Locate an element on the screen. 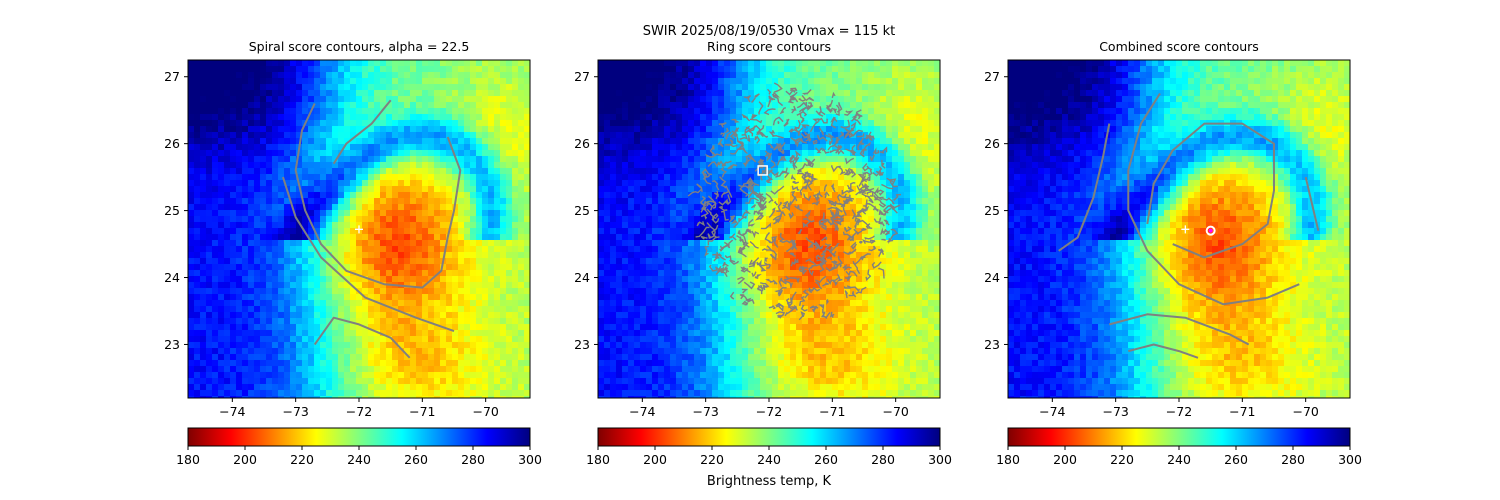  panel-title: Combined score contours is located at coordinates (1179, 46).